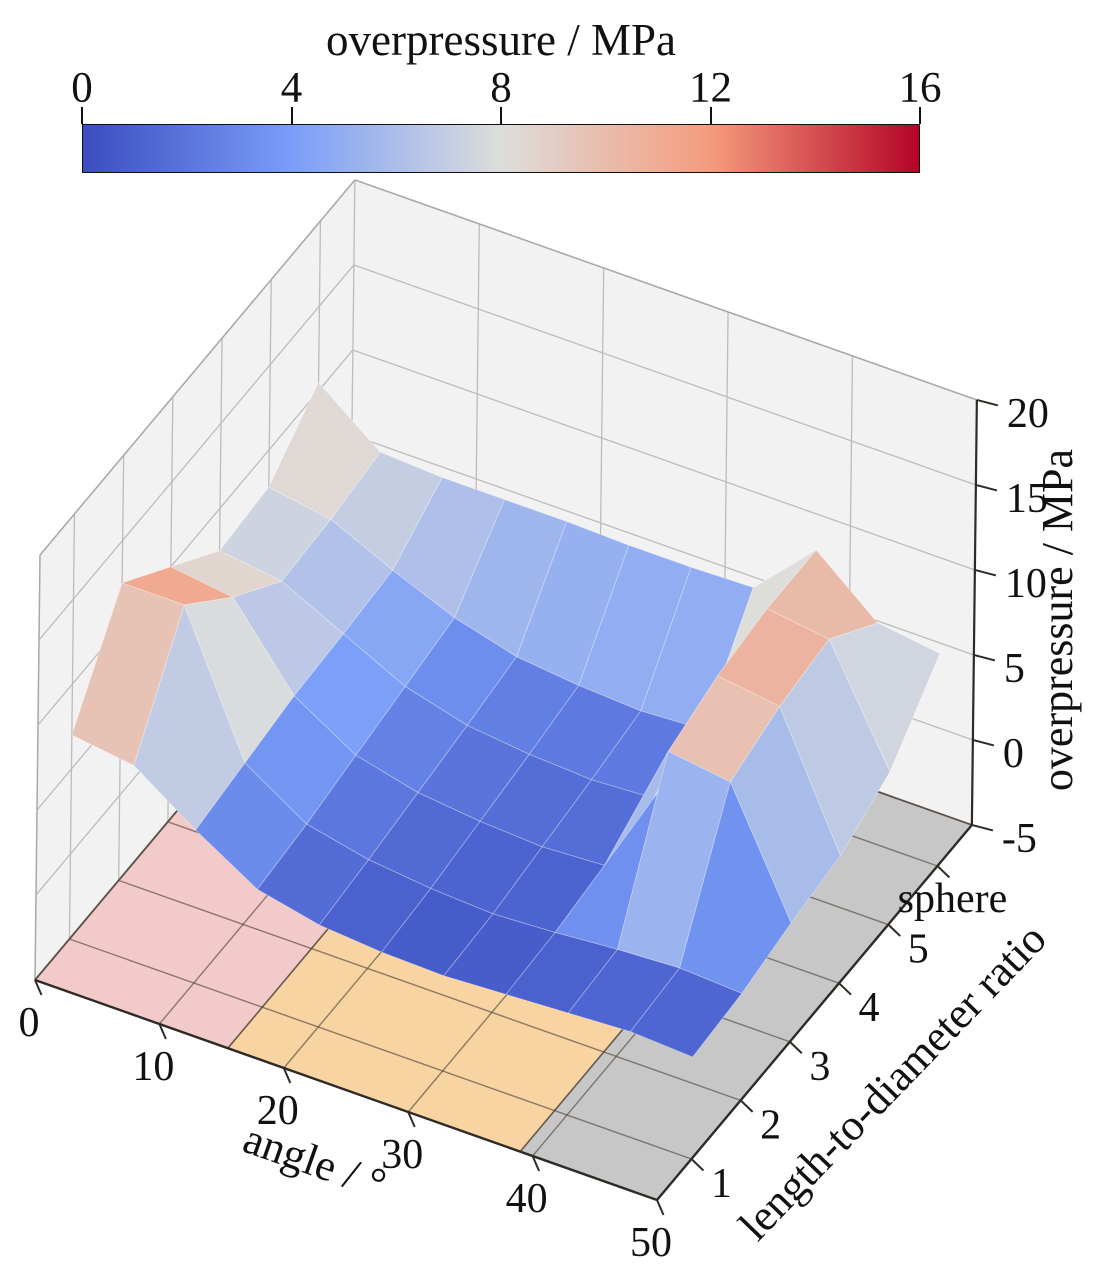 This screenshot has width=1099, height=1274. What do you see at coordinates (501, 40) in the screenshot?
I see `colorbar-title: overpressure / MPa` at bounding box center [501, 40].